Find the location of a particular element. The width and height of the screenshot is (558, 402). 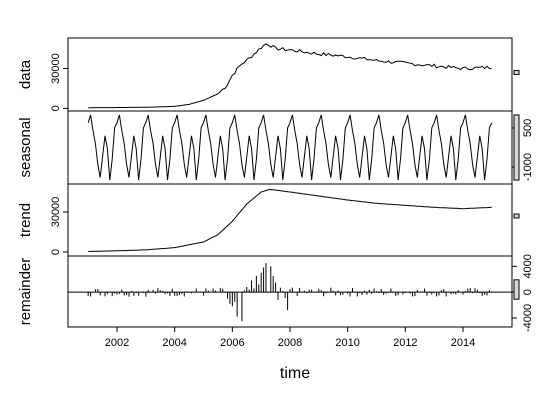

y-tick-label: -4000 is located at coordinates (528, 318).